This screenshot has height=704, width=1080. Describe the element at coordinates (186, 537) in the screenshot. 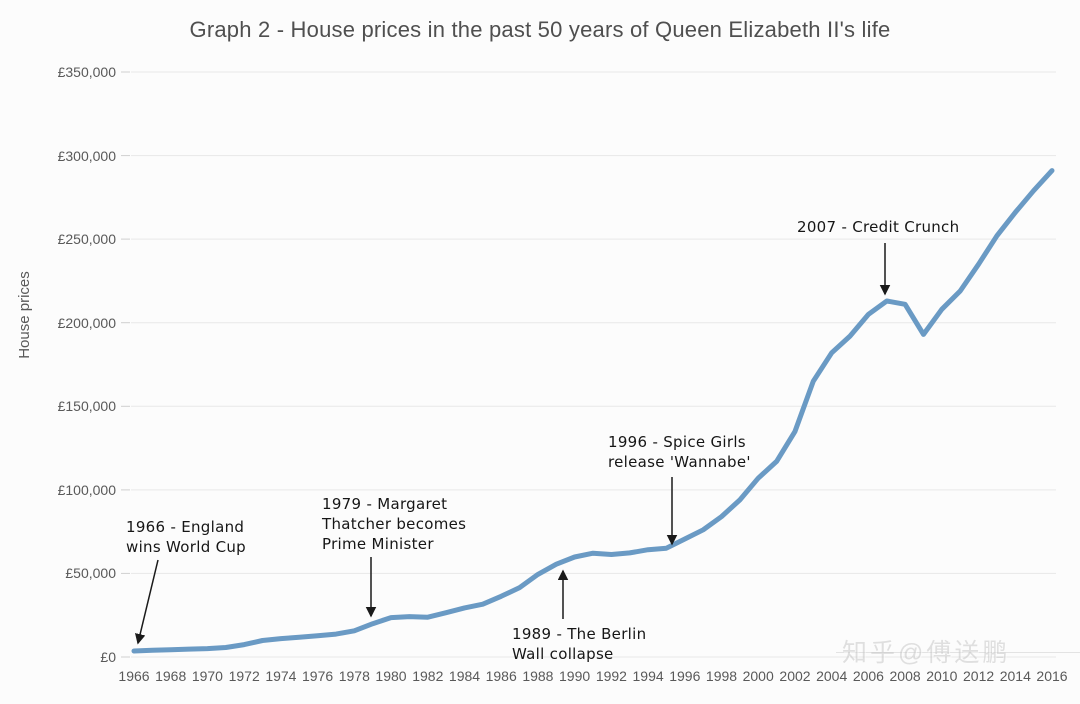

I see `annotation-1966: 1966 - England wins World Cup` at that location.